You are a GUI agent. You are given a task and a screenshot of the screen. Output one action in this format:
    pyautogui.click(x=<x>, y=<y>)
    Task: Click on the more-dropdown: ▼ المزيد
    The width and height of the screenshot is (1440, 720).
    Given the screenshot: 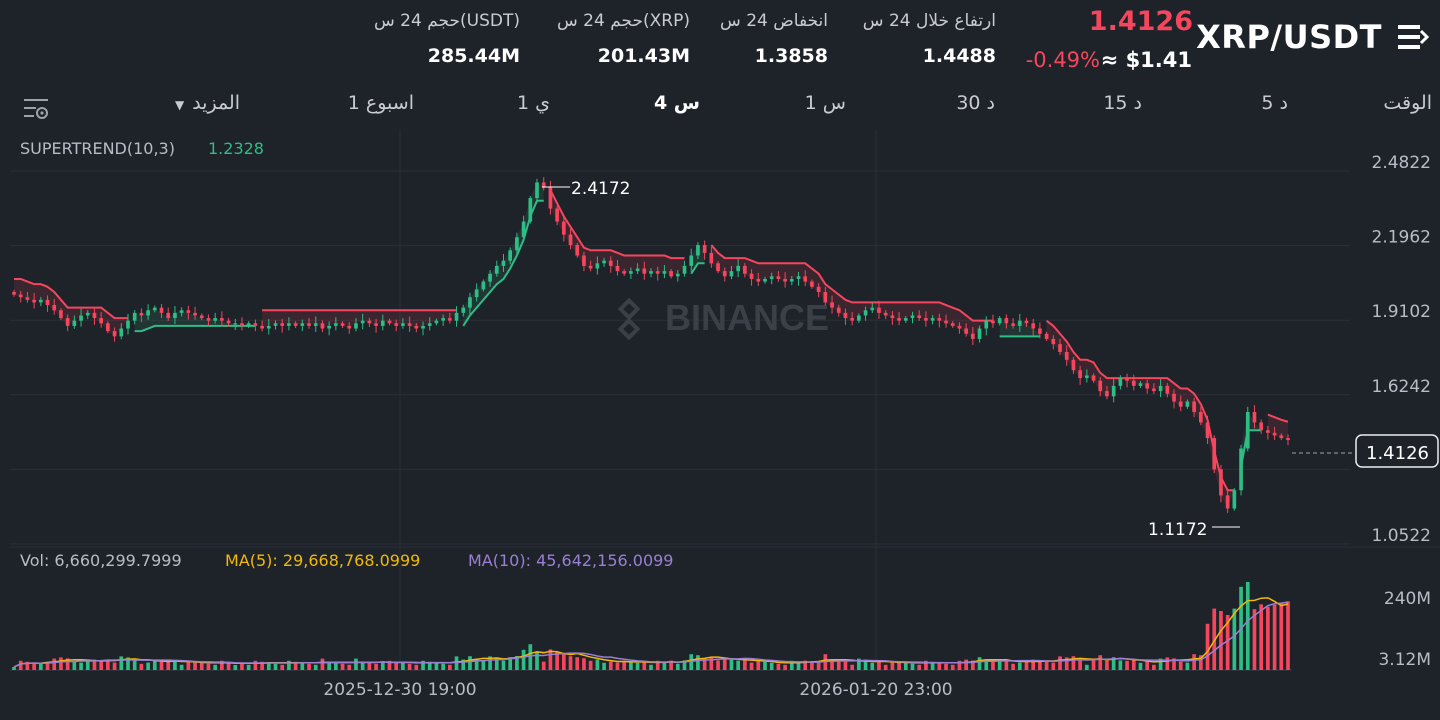 What is the action you would take?
    pyautogui.click(x=207, y=103)
    